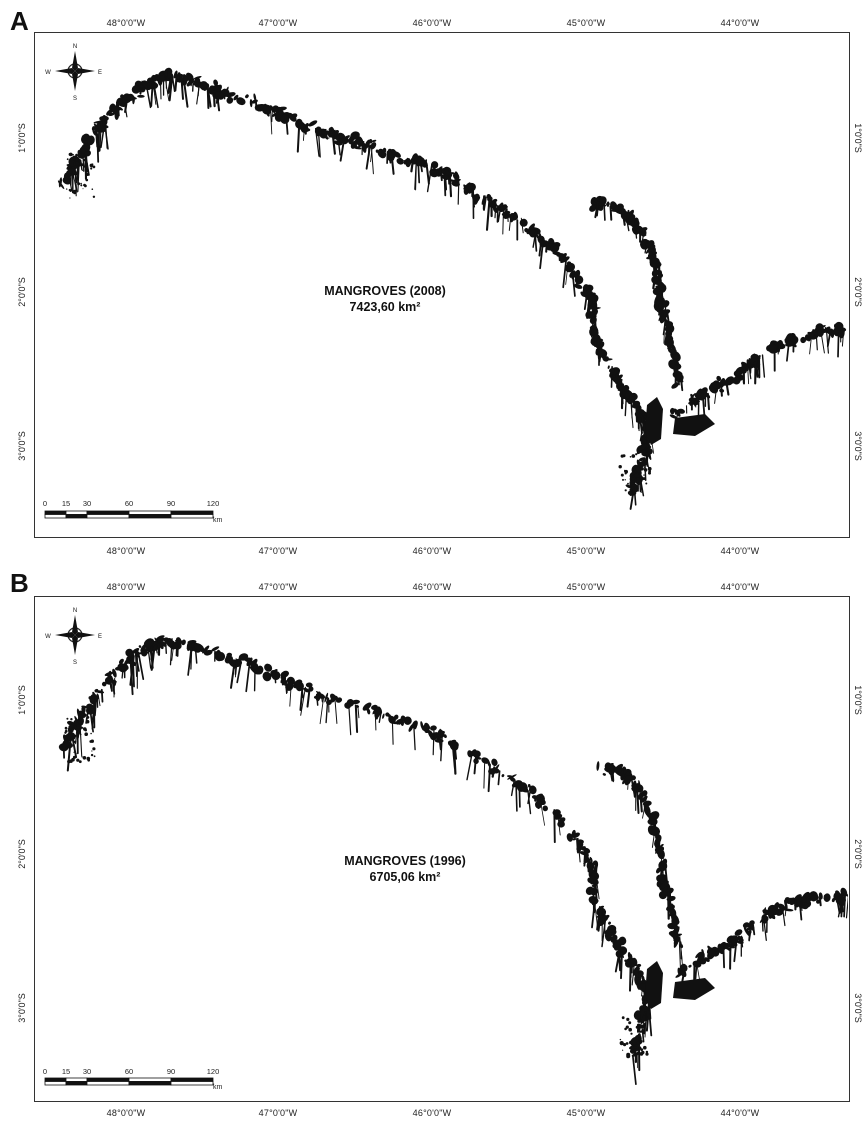 The width and height of the screenshot is (867, 1121). I want to click on panel-letter: B, so click(19, 583).